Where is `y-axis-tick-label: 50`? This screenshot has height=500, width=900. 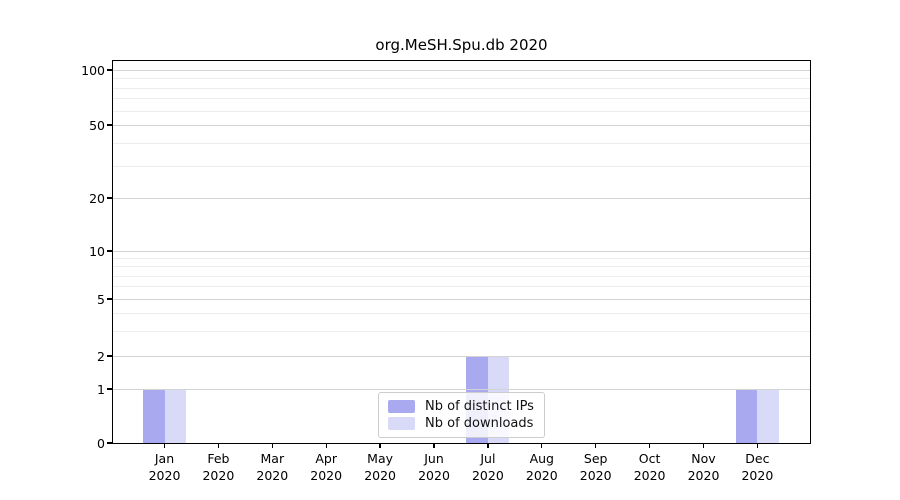
y-axis-tick-label: 50 is located at coordinates (97, 125).